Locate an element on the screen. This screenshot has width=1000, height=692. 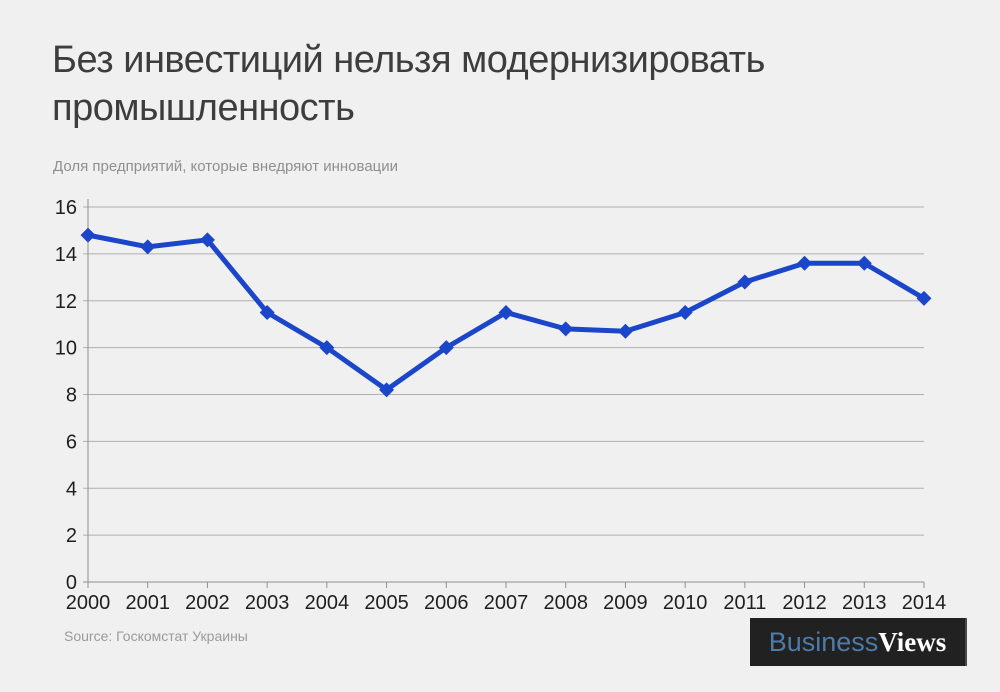
x-axis-tick-label: 2013 is located at coordinates (864, 603).